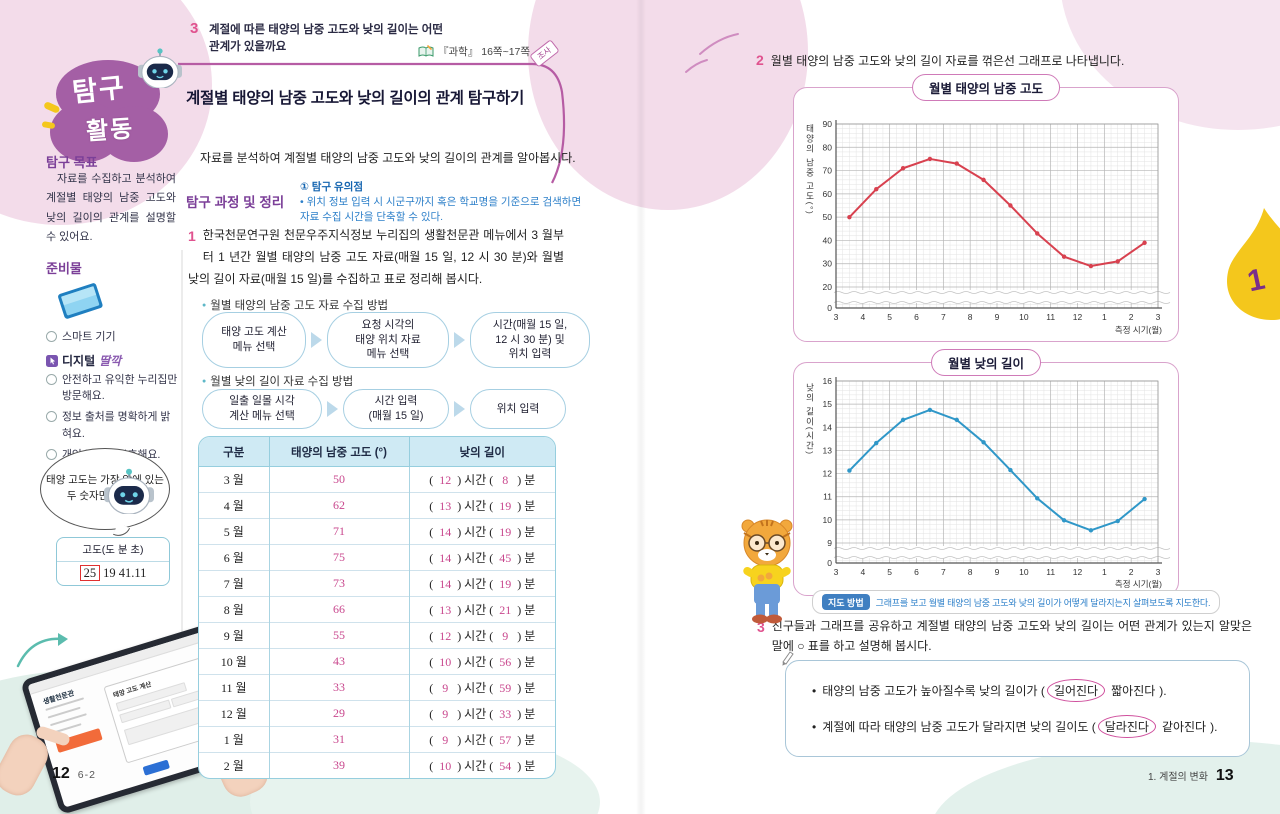 The width and height of the screenshot is (1280, 814). What do you see at coordinates (986, 87) in the screenshot?
I see `altitude-chart-title: 월별 태양의 남중 고도` at bounding box center [986, 87].